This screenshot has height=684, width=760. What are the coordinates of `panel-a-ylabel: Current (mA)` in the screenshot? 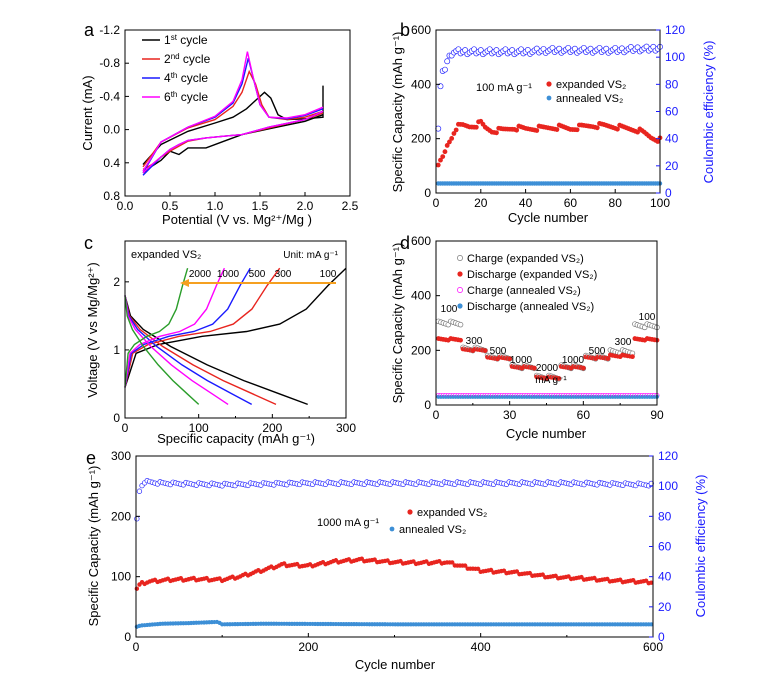 It's located at (87, 112).